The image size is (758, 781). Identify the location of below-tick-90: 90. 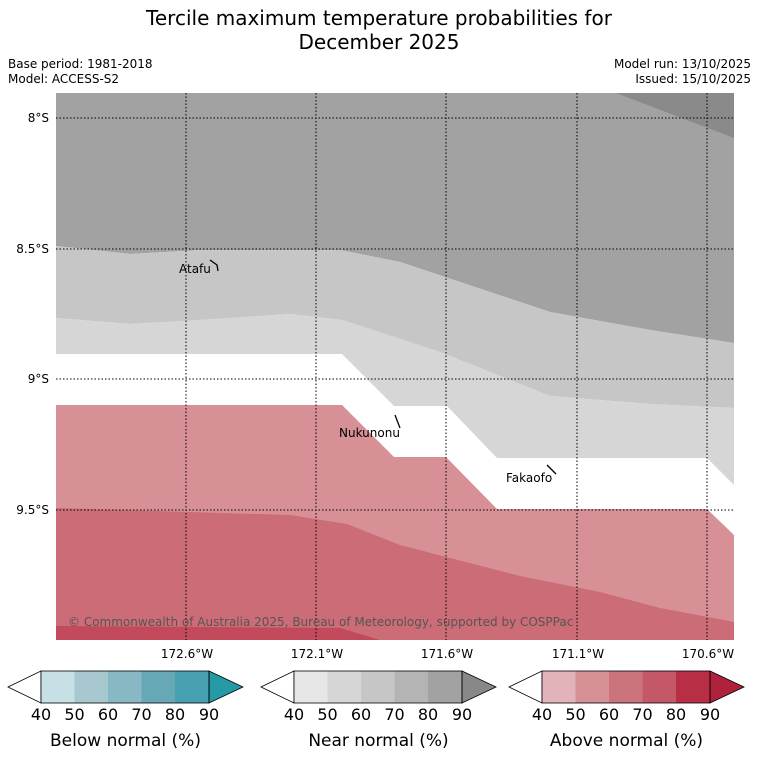
(209, 714).